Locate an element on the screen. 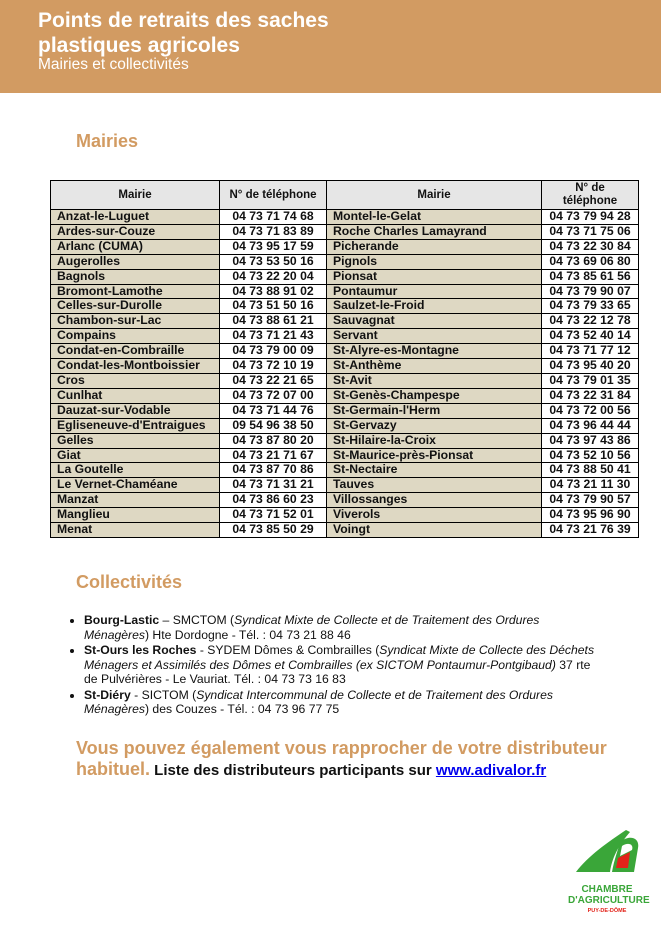  phone-number: 04 73 85 61 56 is located at coordinates (590, 276).